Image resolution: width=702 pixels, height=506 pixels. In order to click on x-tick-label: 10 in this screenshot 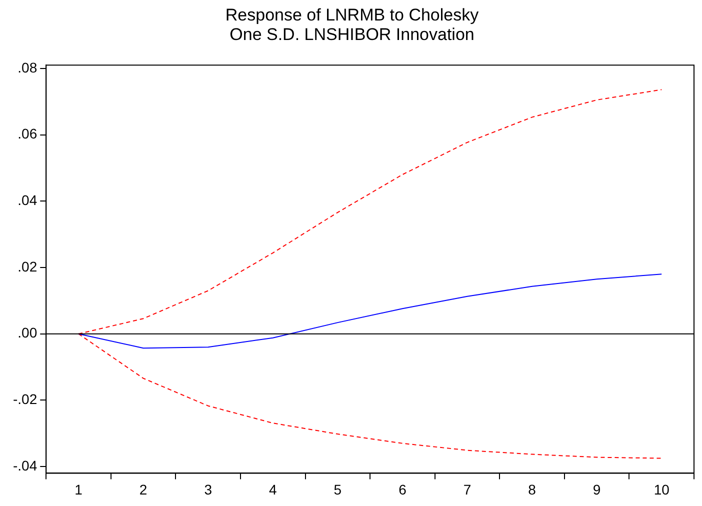, I will do `click(662, 489)`.